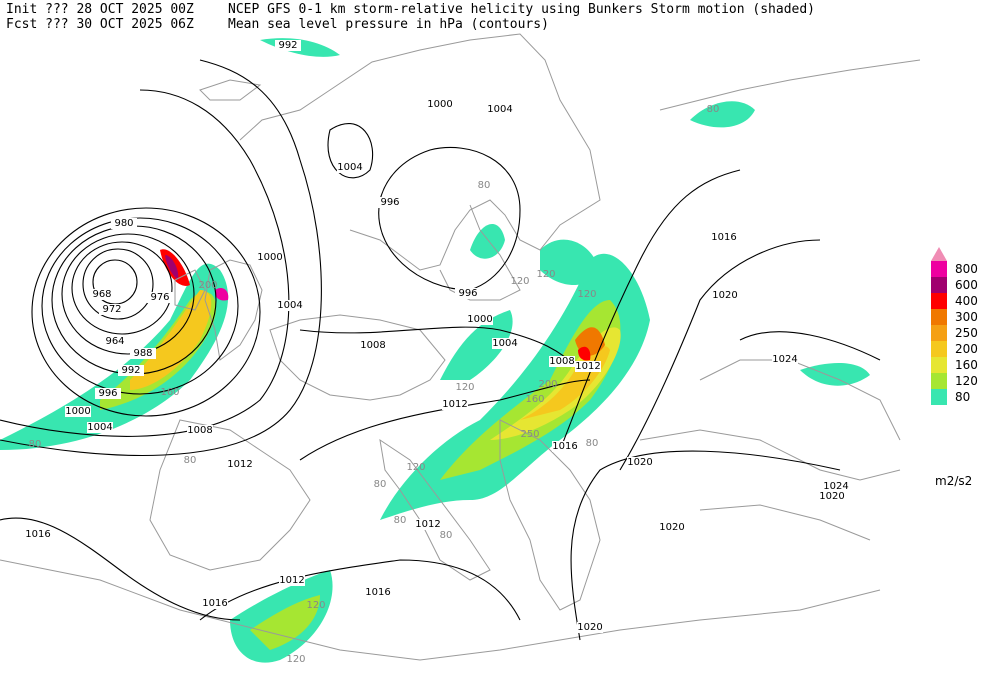  I want to click on colorbar: 80 120 160 200 250 300 400 600 800, so click(954, 326).